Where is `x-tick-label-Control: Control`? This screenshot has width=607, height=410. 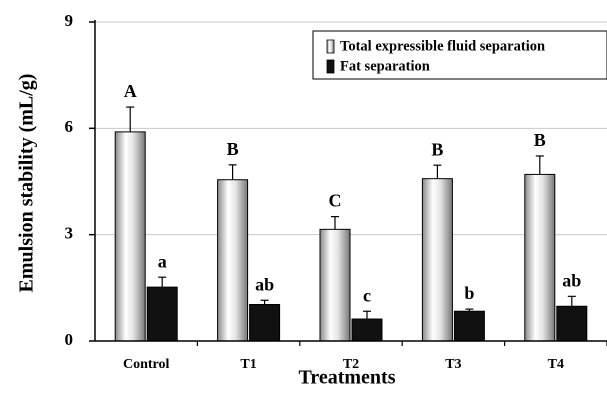
x-tick-label-Control: Control is located at coordinates (146, 364).